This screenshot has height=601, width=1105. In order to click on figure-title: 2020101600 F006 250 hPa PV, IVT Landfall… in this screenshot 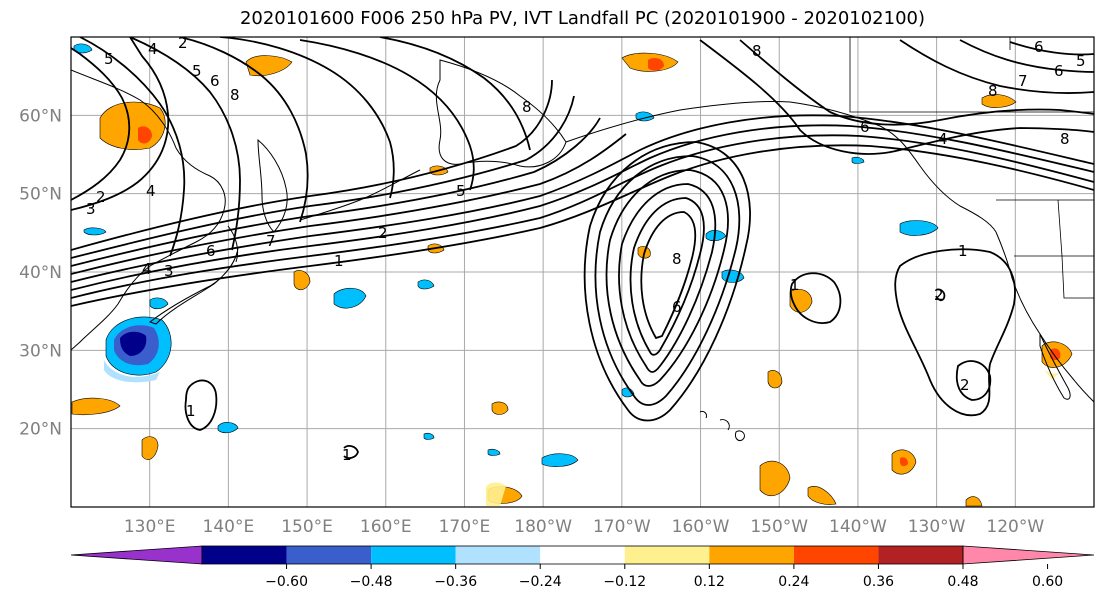, I will do `click(582, 18)`.